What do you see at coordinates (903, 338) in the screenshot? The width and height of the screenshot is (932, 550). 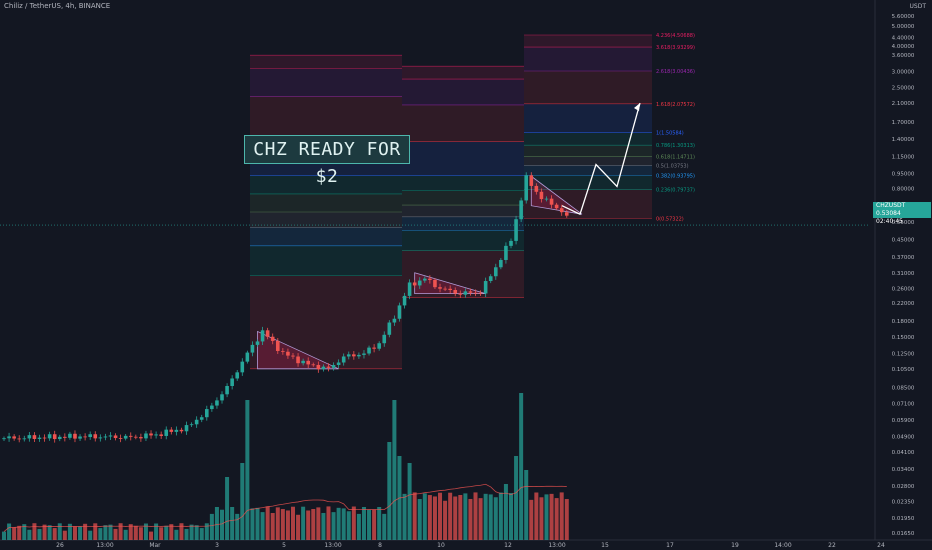 I see `price-tick: 0.15000` at bounding box center [903, 338].